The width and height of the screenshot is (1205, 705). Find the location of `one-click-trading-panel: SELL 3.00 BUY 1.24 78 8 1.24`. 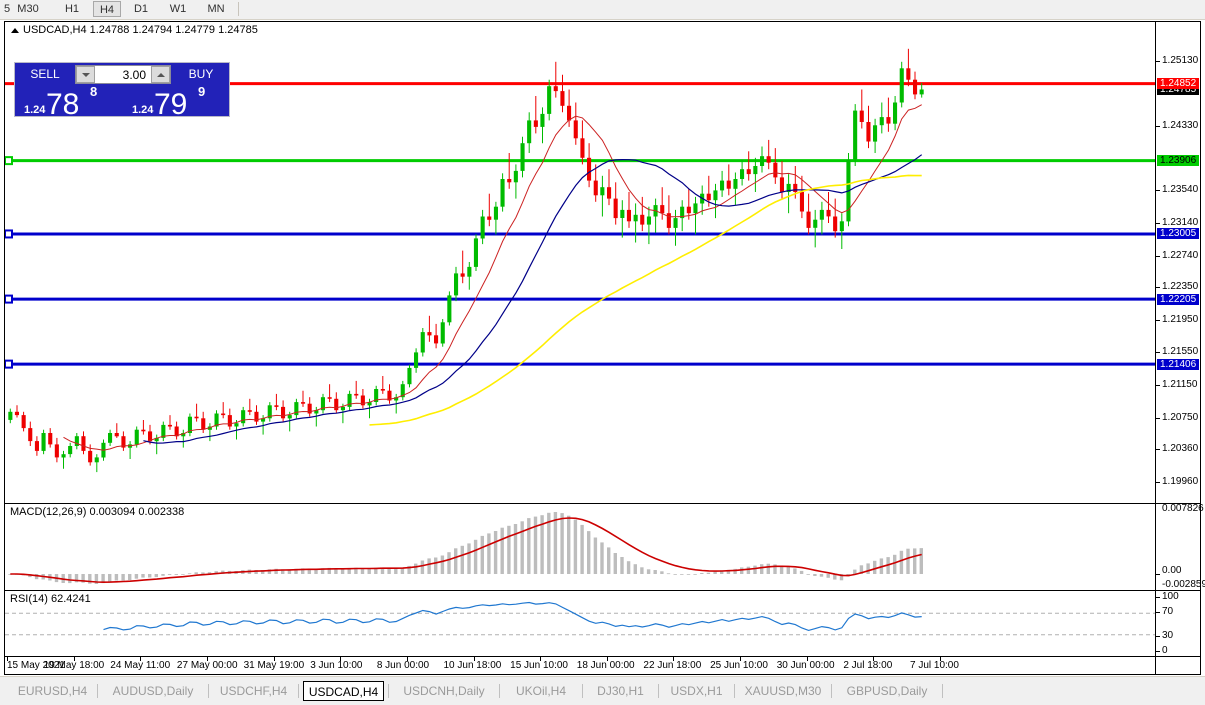

one-click-trading-panel: SELL 3.00 BUY 1.24 78 8 1.24 is located at coordinates (122, 91).